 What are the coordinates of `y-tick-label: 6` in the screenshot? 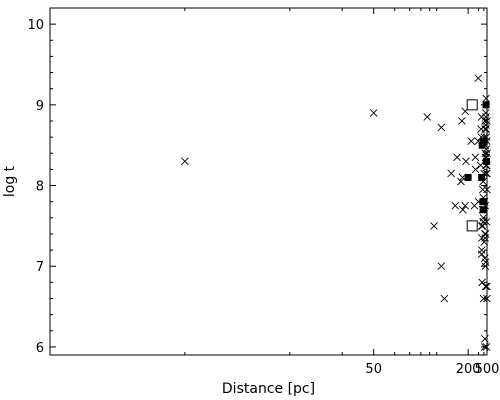 It's located at (40, 348).